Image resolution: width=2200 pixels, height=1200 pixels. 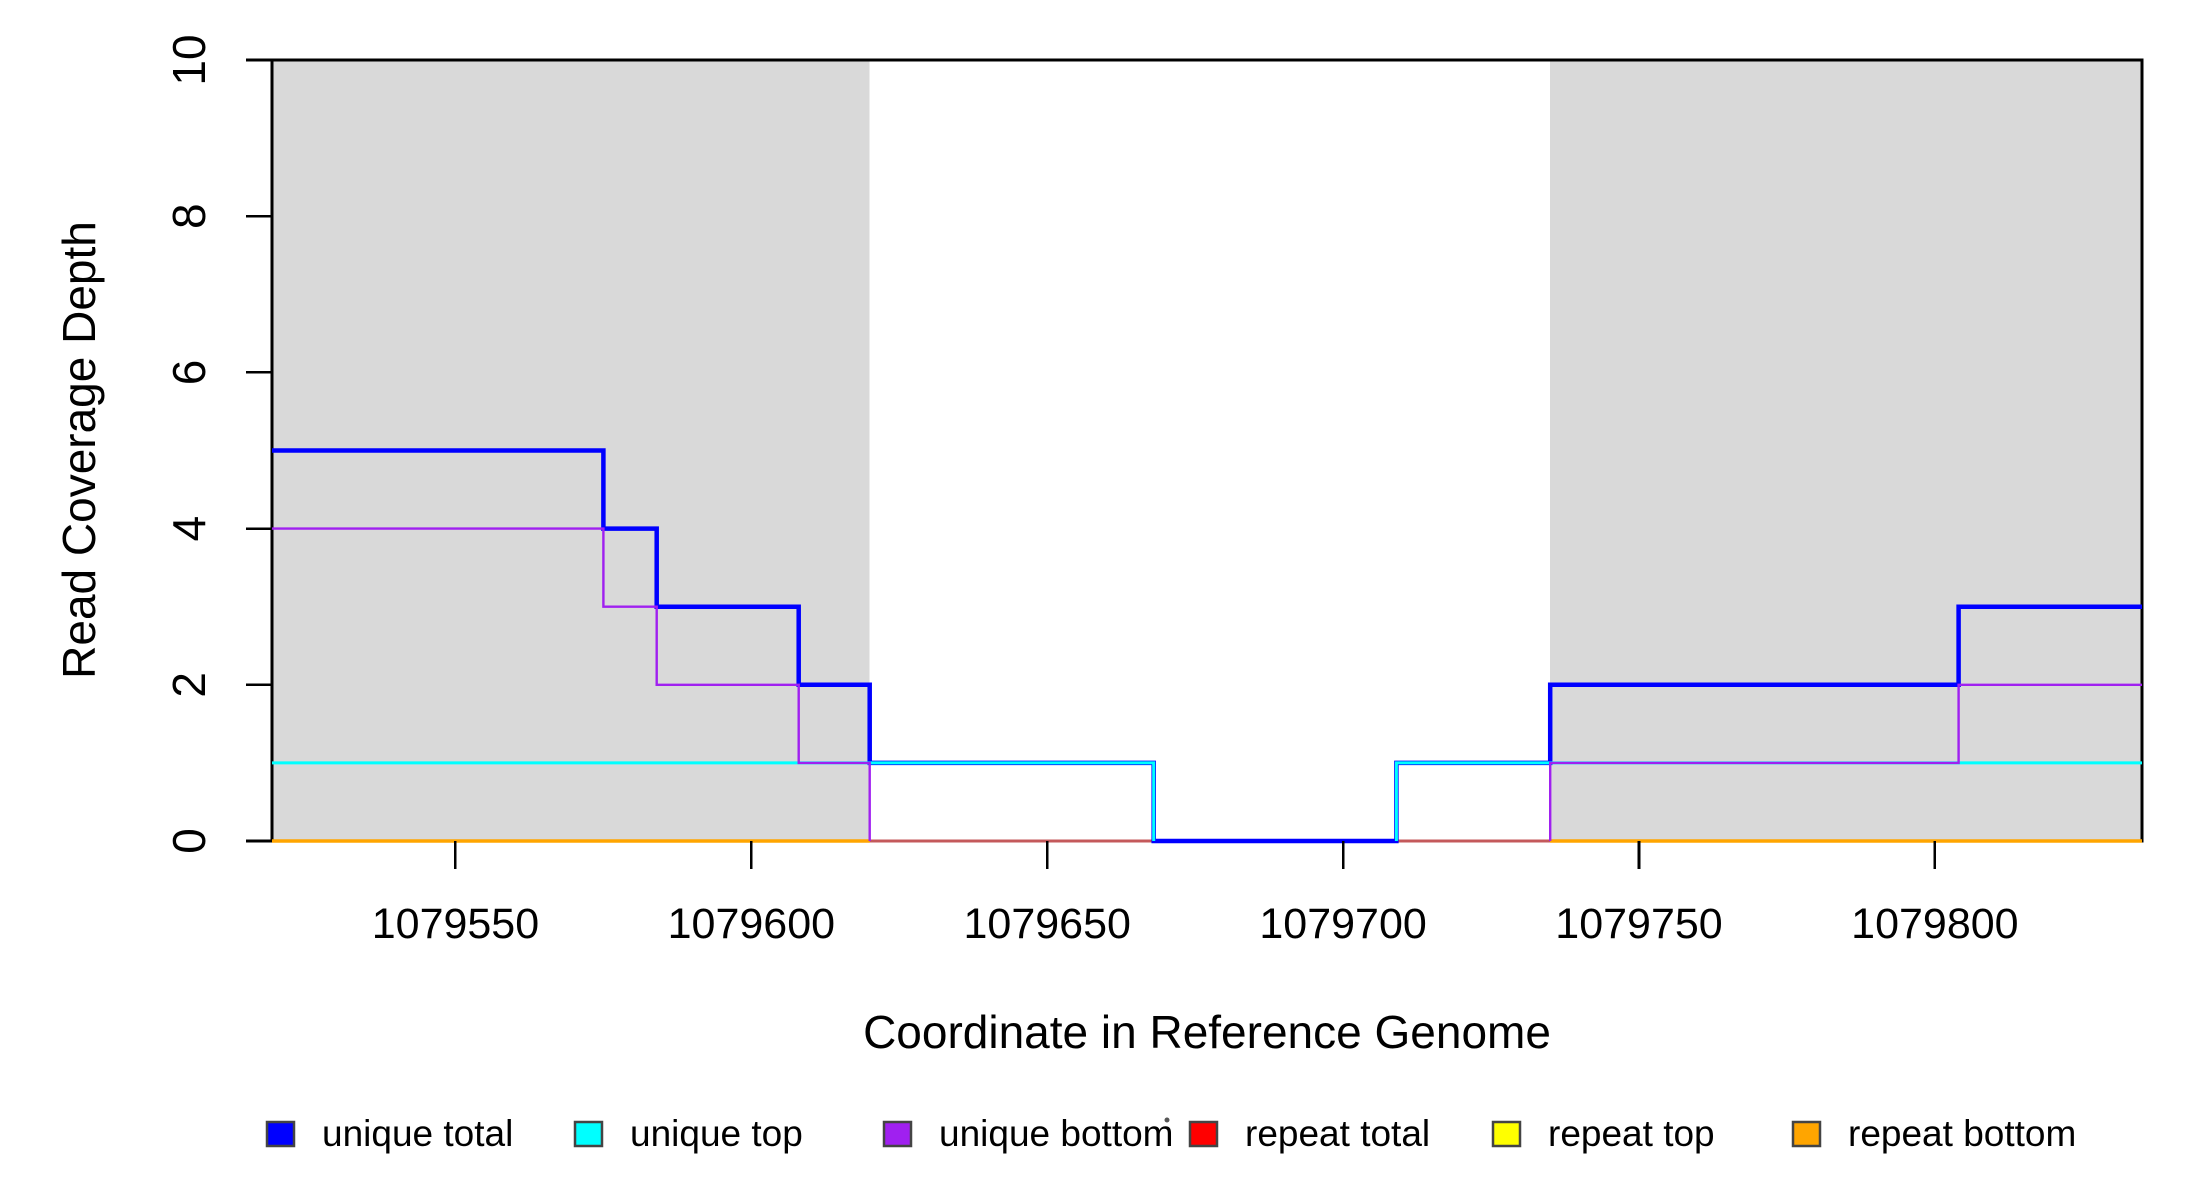 What do you see at coordinates (280, 1134) in the screenshot?
I see `legend-swatch-unique-total` at bounding box center [280, 1134].